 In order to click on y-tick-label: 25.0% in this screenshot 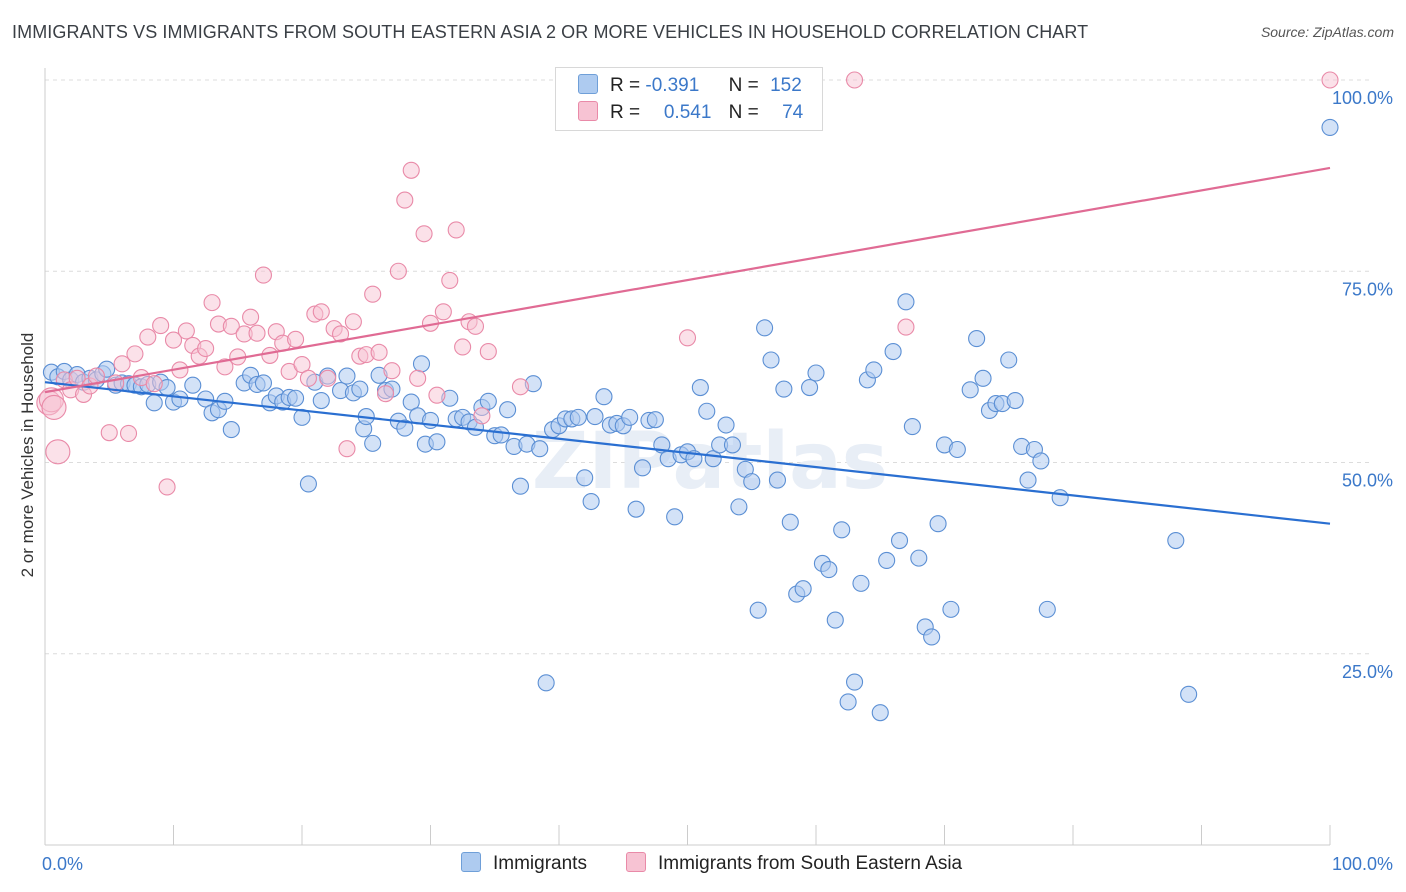, I will do `click(1367, 672)`.